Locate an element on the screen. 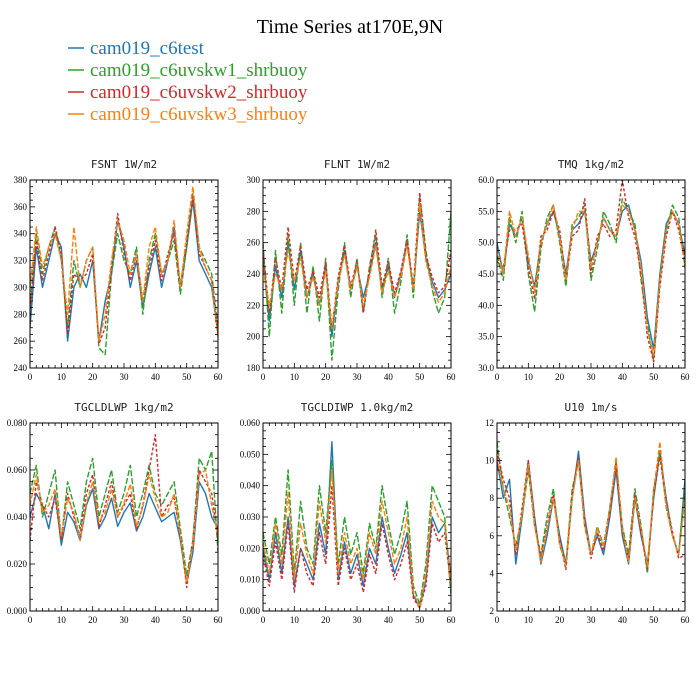  series-group-tmq is located at coordinates (591, 271).